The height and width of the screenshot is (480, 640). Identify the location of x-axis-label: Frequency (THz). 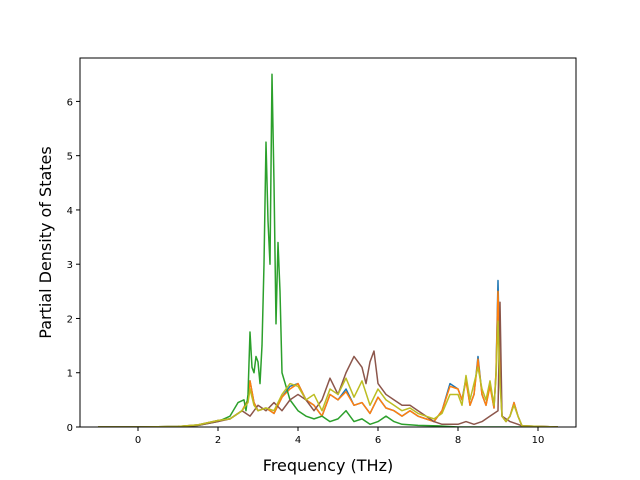
(328, 465).